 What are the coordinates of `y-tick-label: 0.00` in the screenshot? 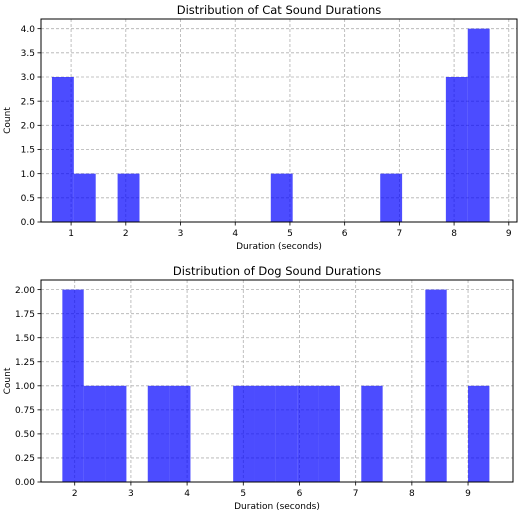 It's located at (25, 483).